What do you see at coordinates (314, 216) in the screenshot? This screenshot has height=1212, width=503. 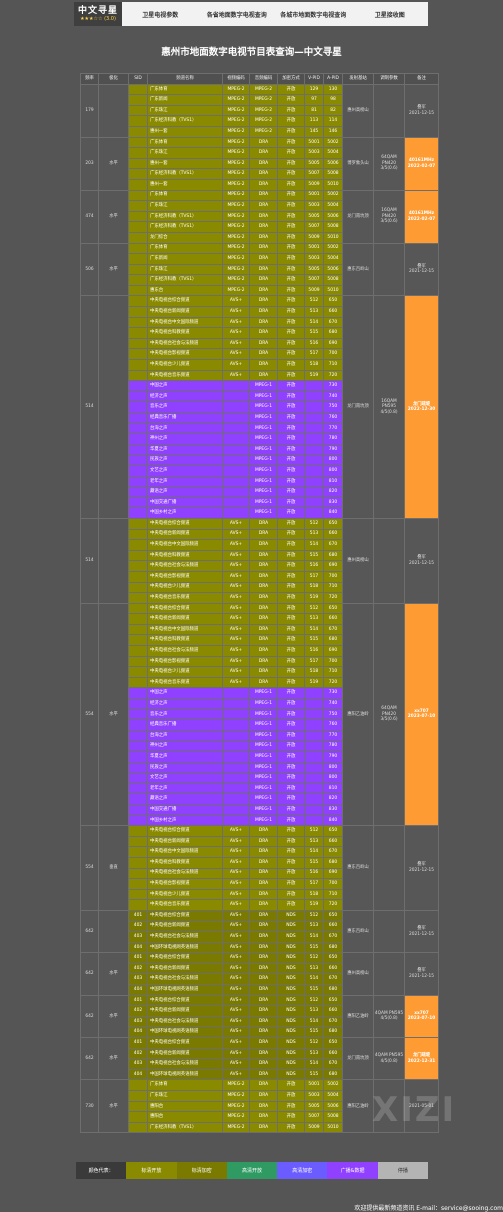 I see `video-pid-cell: 5005` at bounding box center [314, 216].